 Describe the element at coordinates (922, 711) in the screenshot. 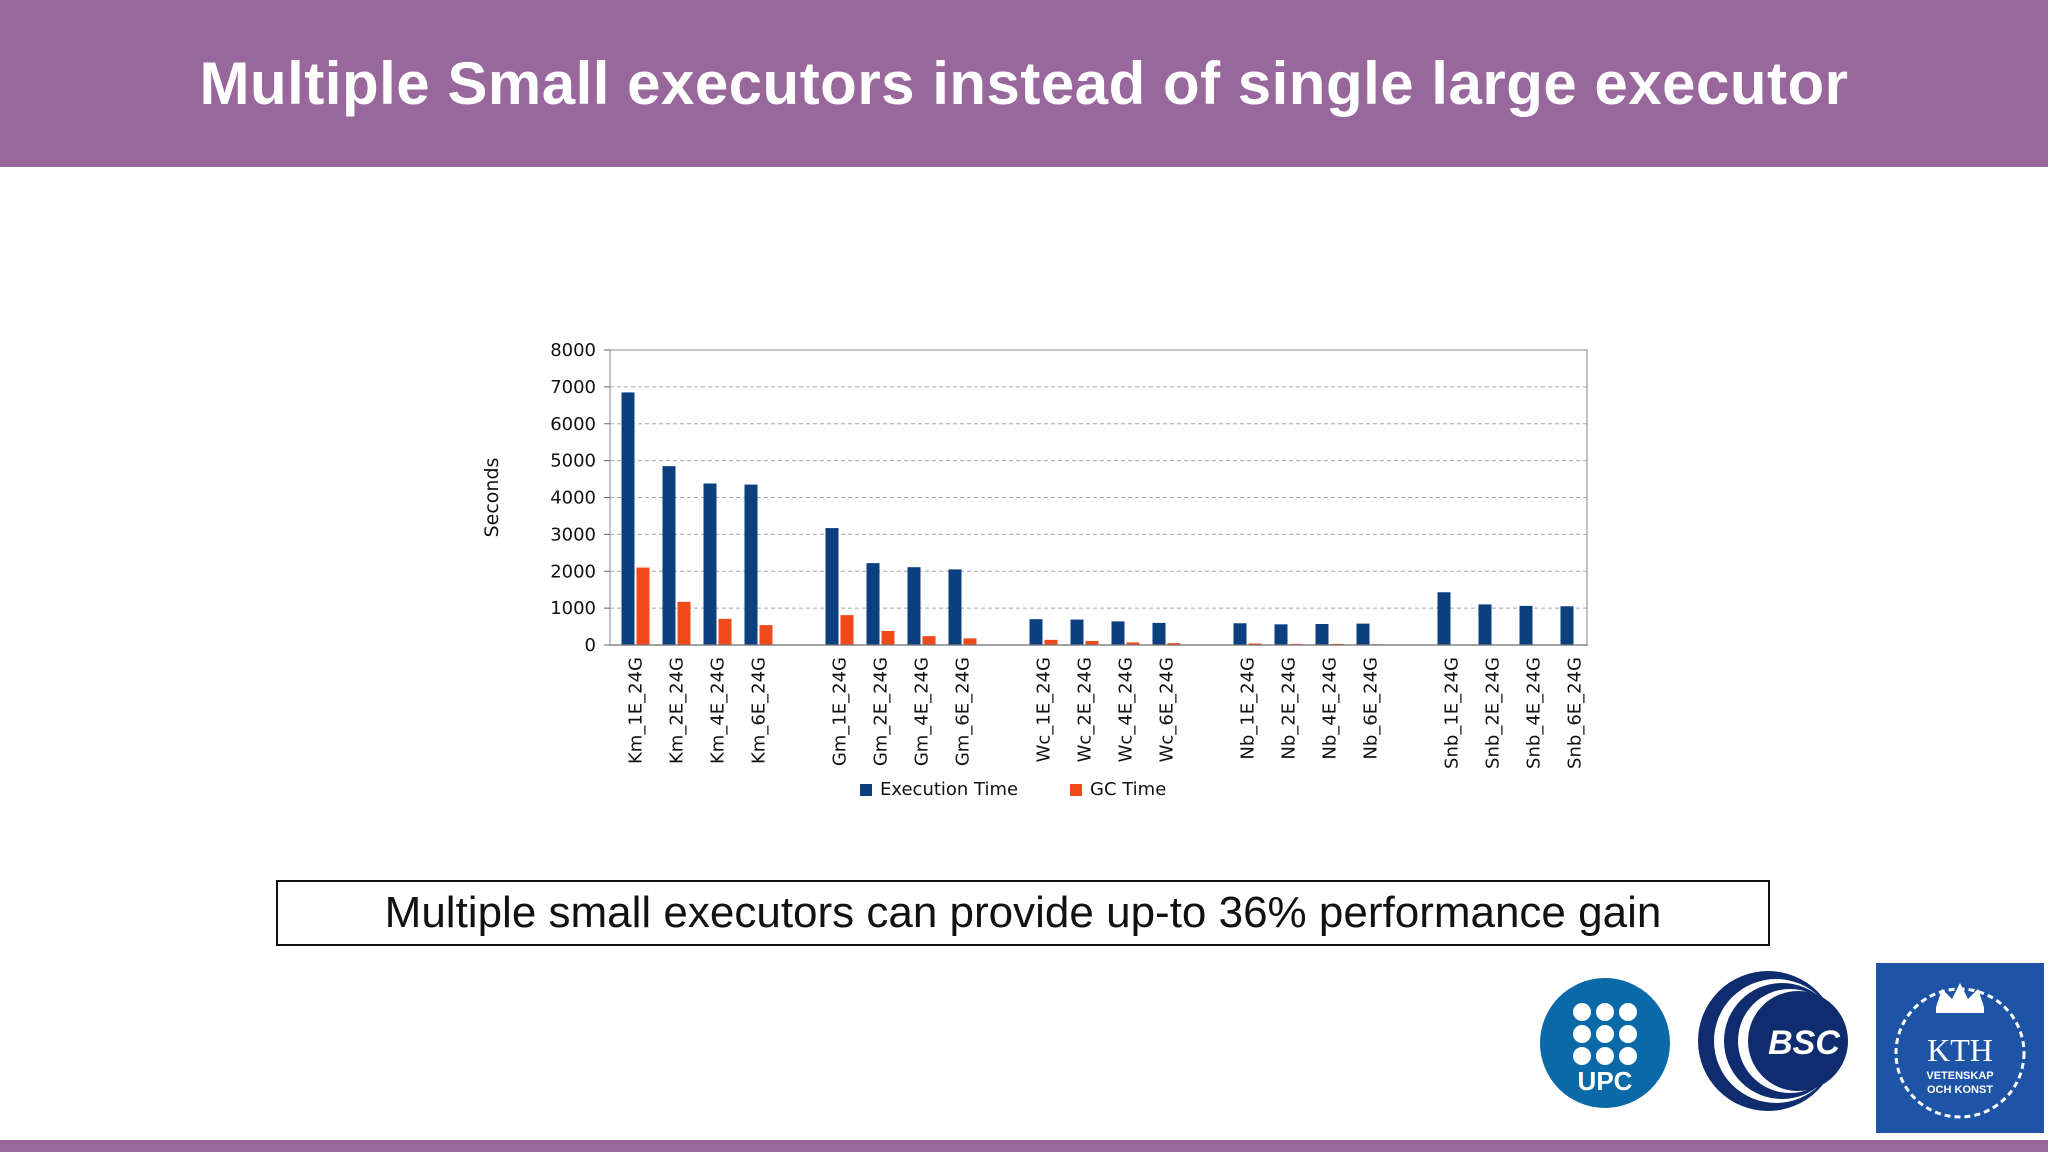

I see `x-tick-label: Gm_4E_24G` at that location.